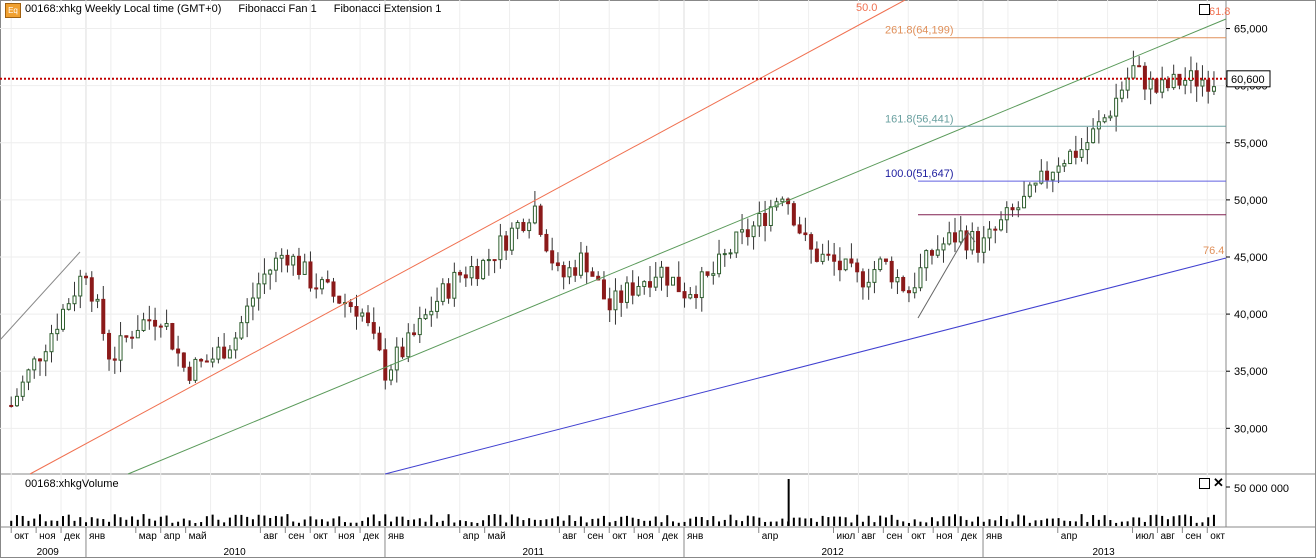  Describe the element at coordinates (1251, 201) in the screenshot. I see `price-tick-label: 50,000` at that location.